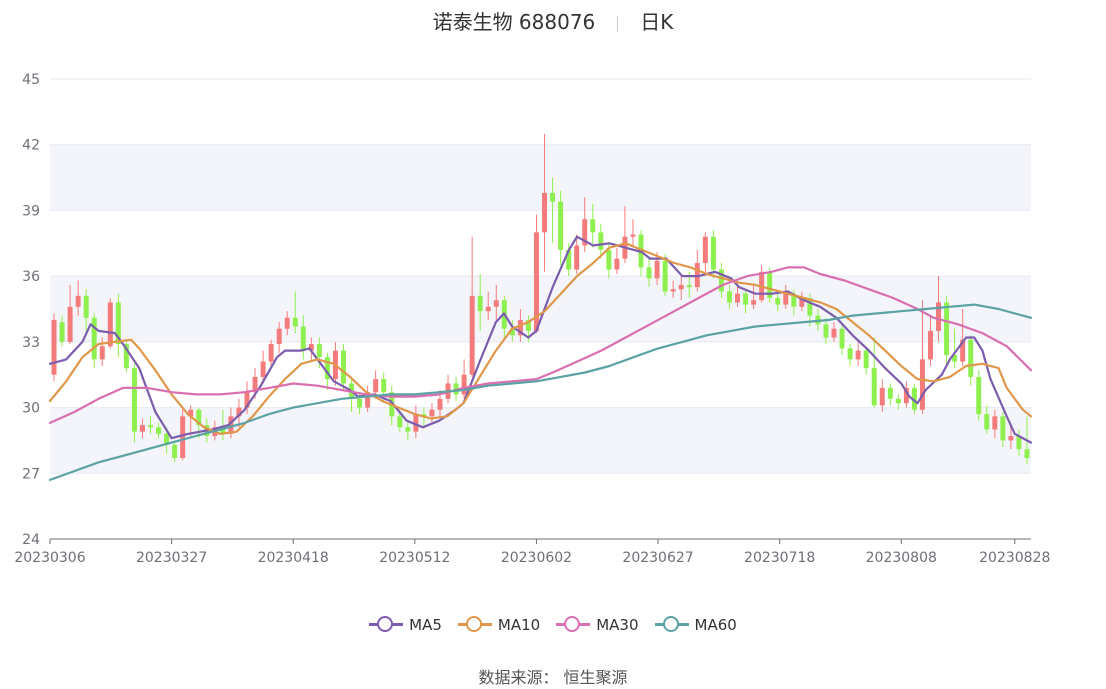 This screenshot has width=1106, height=689. What do you see at coordinates (31, 211) in the screenshot?
I see `y-tick-label: 39` at bounding box center [31, 211].